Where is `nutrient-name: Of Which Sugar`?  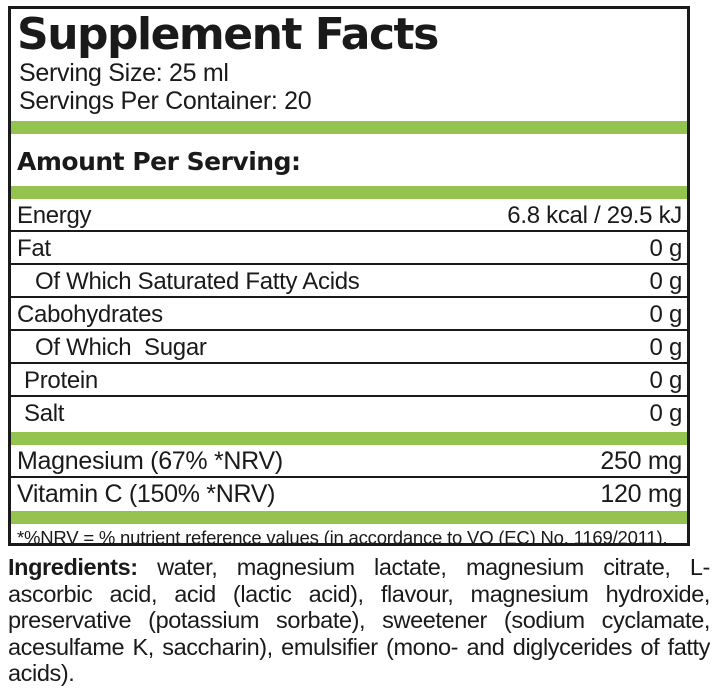 nutrient-name: Of Which Sugar is located at coordinates (121, 347).